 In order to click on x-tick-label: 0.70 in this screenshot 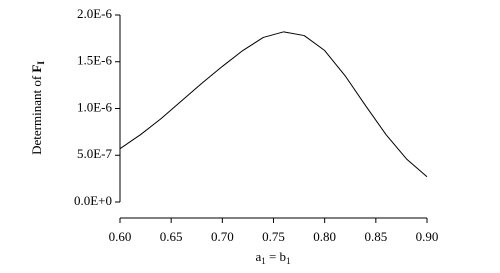, I will do `click(222, 236)`.